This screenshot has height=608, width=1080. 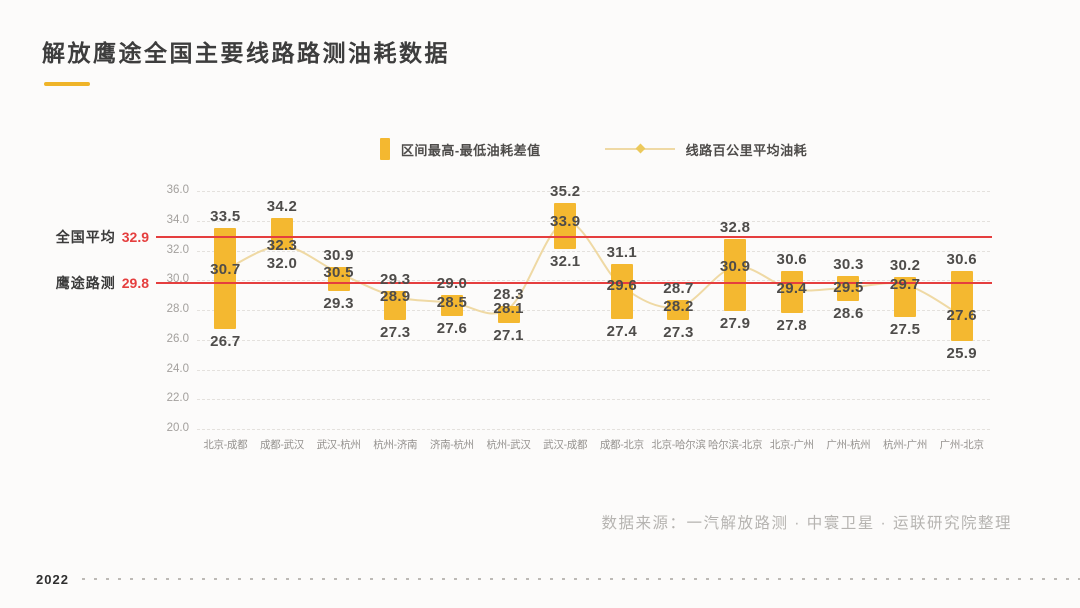 What do you see at coordinates (338, 255) in the screenshot?
I see `bar-high-label: 30.9` at bounding box center [338, 255].